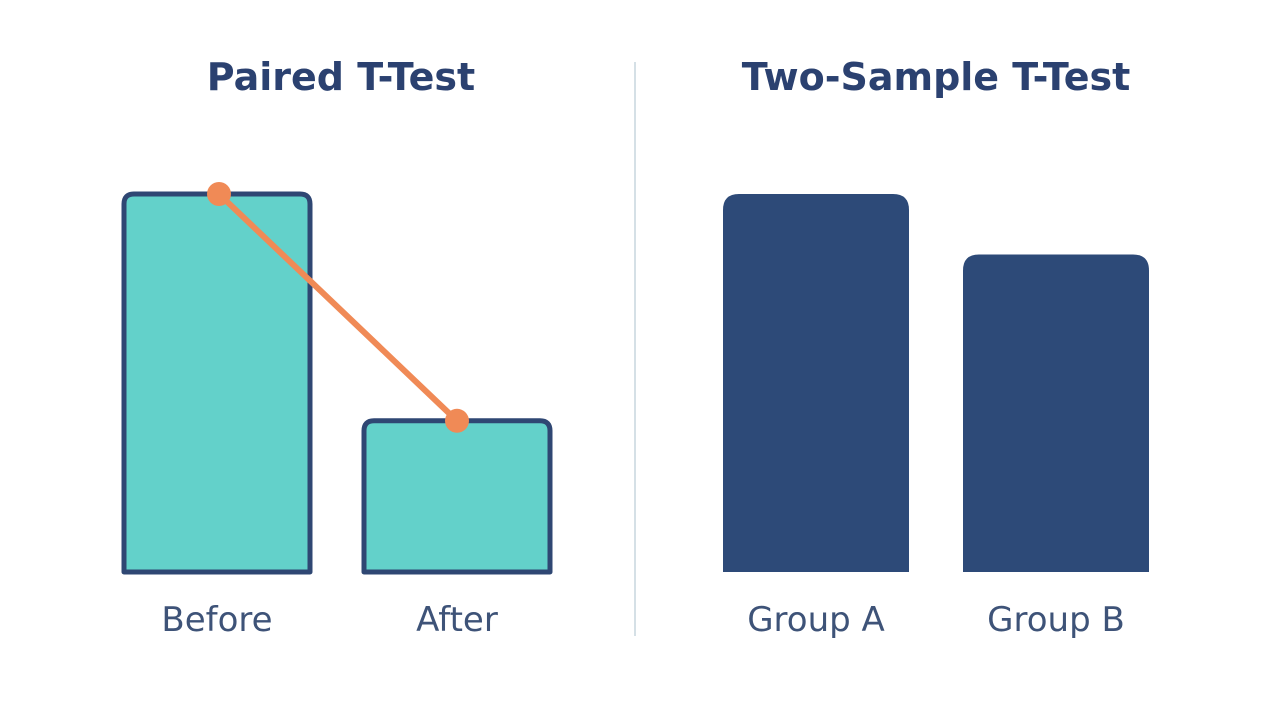 The width and height of the screenshot is (1280, 720). I want to click on group-b-label: Group B, so click(1056, 620).